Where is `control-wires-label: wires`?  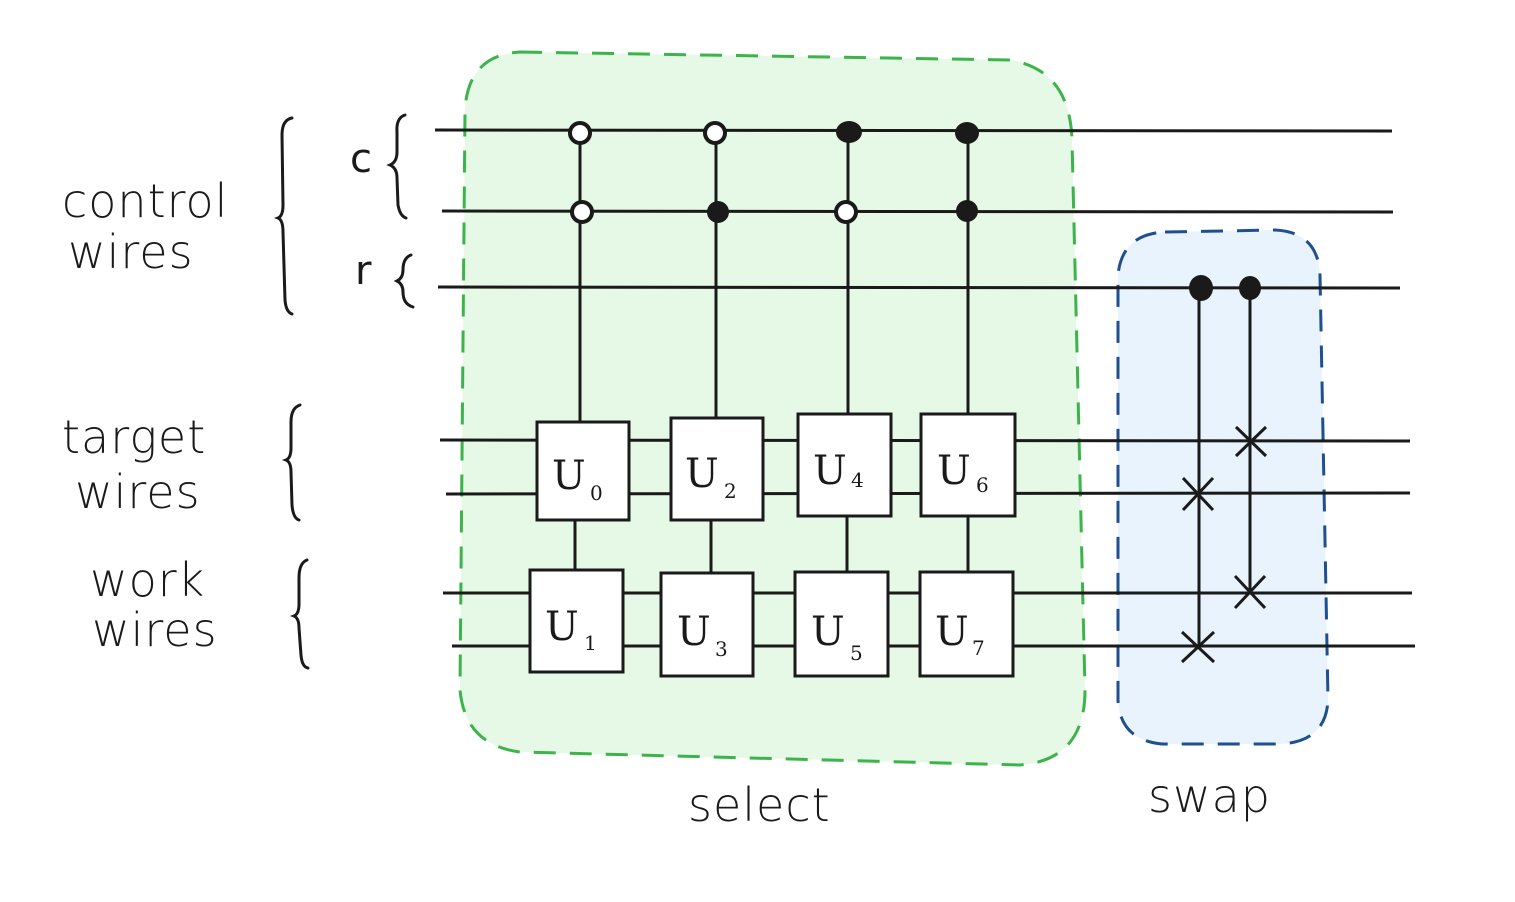 control-wires-label: wires is located at coordinates (131, 252).